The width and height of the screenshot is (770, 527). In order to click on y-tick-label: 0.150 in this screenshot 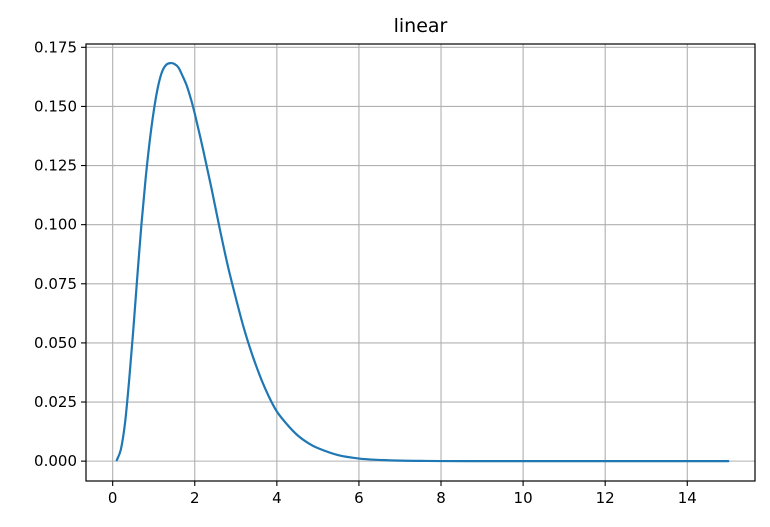, I will do `click(55, 106)`.